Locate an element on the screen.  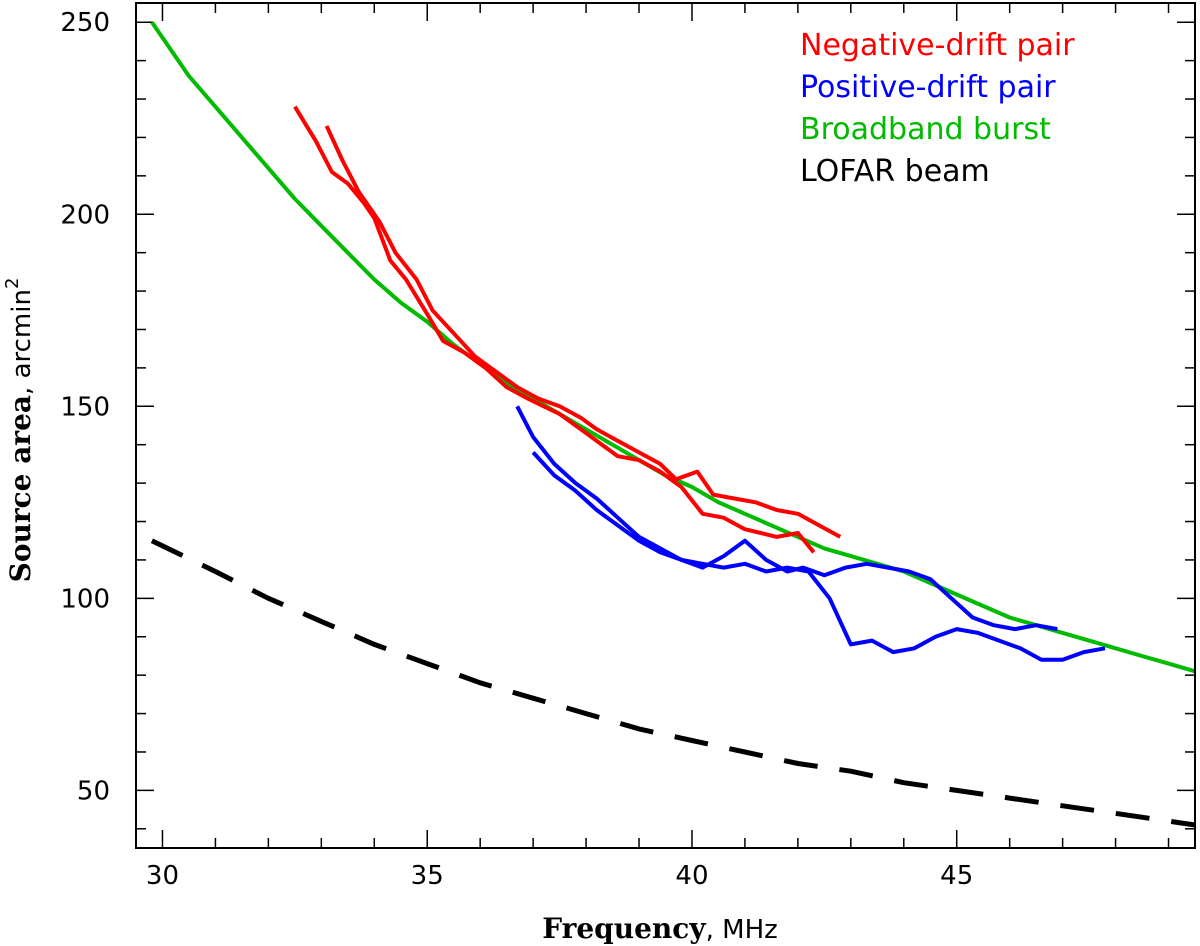
y-axis-title: Source area is located at coordinates (20, 488).